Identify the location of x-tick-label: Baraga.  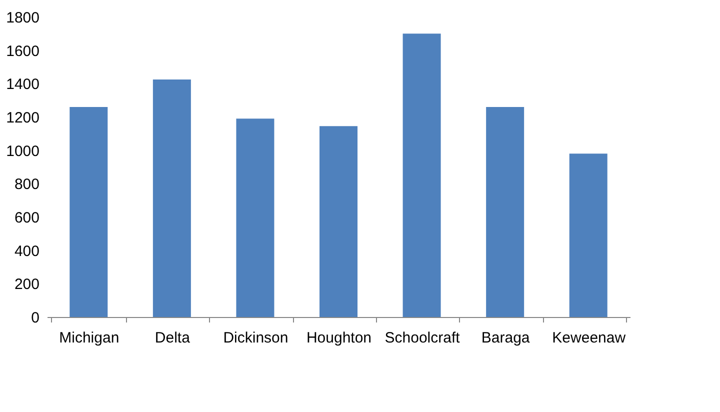
(505, 338).